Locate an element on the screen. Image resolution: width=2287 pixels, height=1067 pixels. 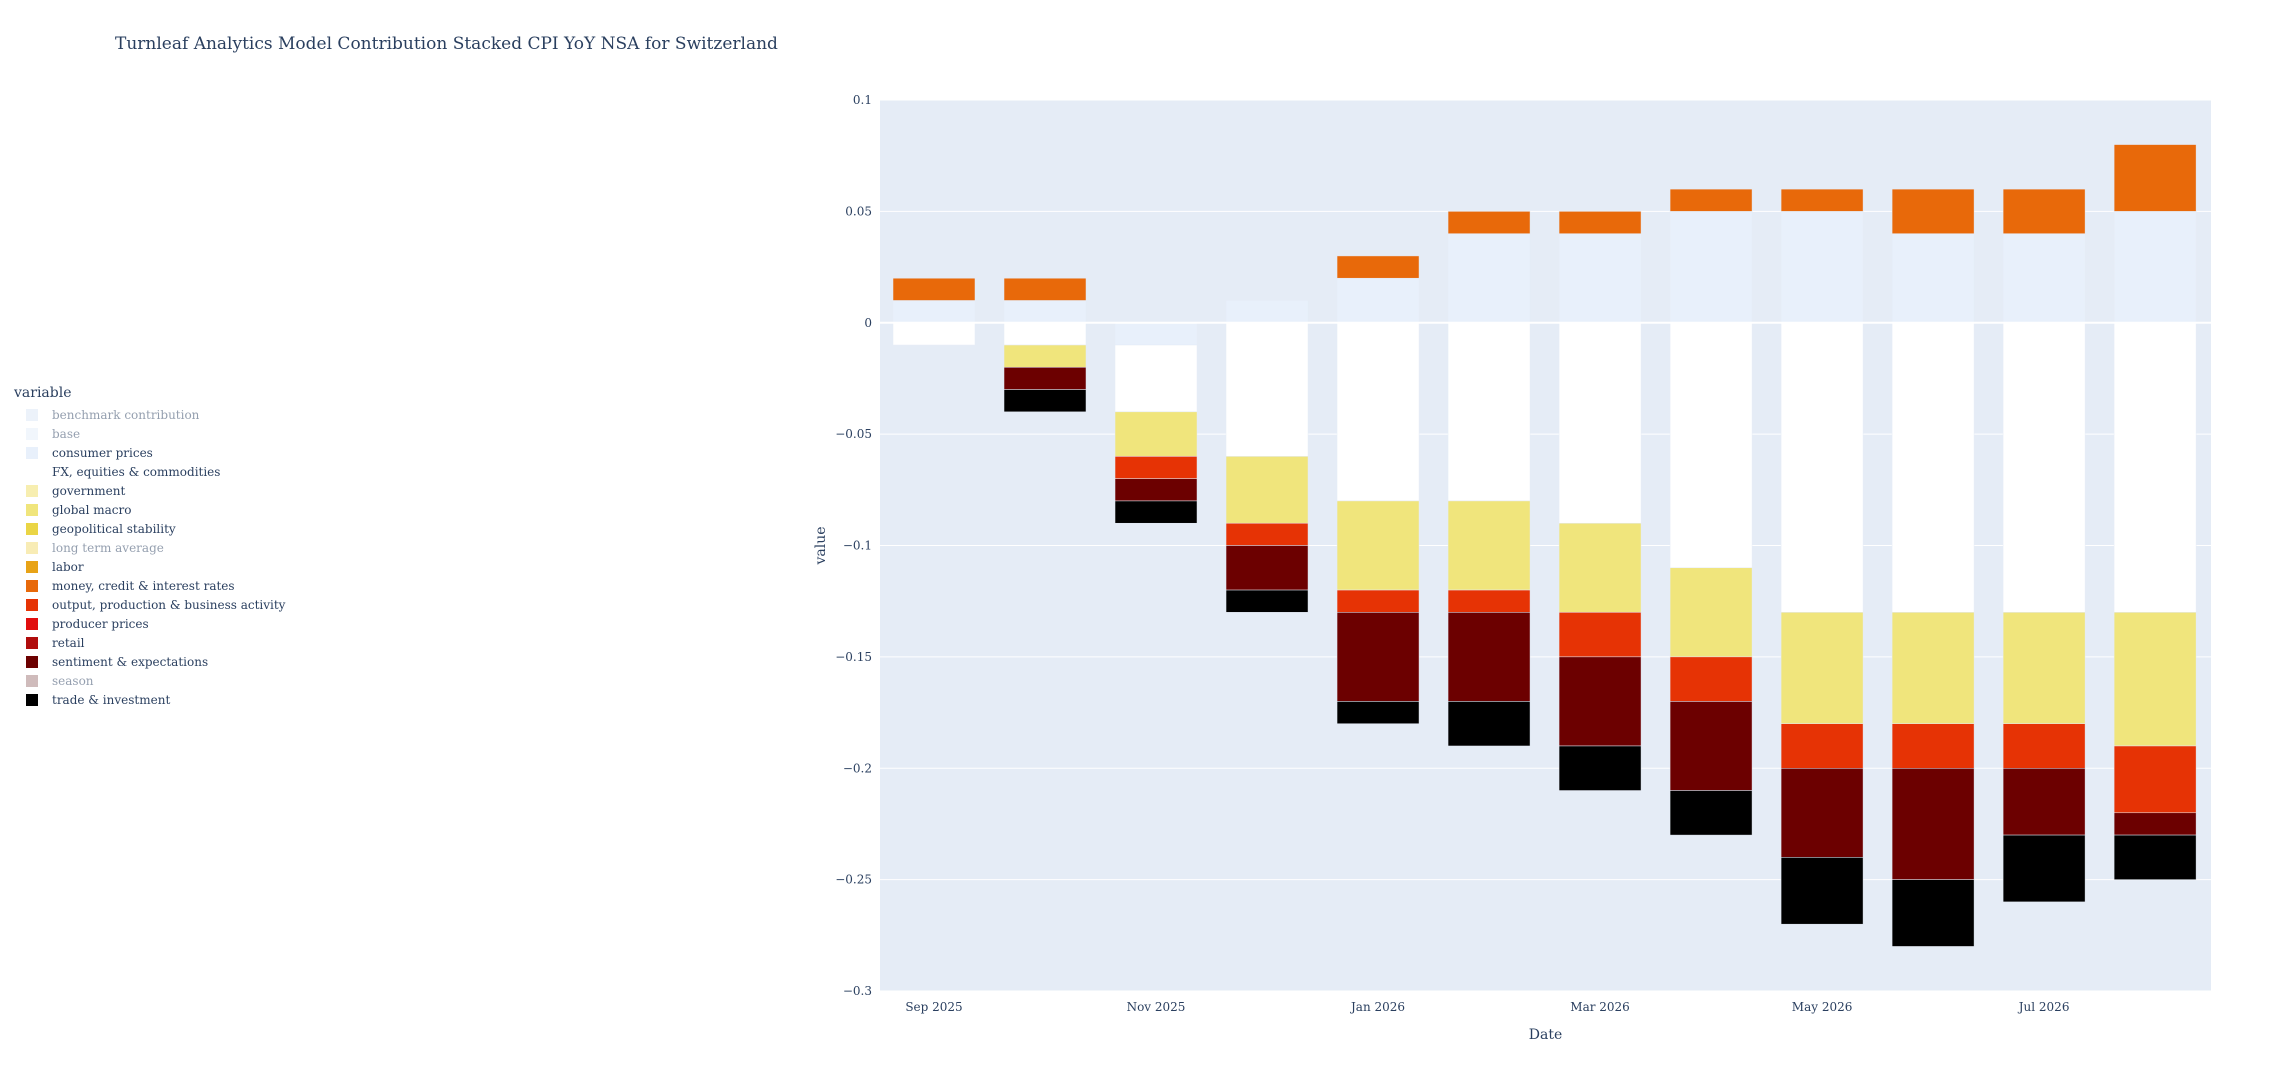
legend-item: sentiment & expectations is located at coordinates (149, 661).